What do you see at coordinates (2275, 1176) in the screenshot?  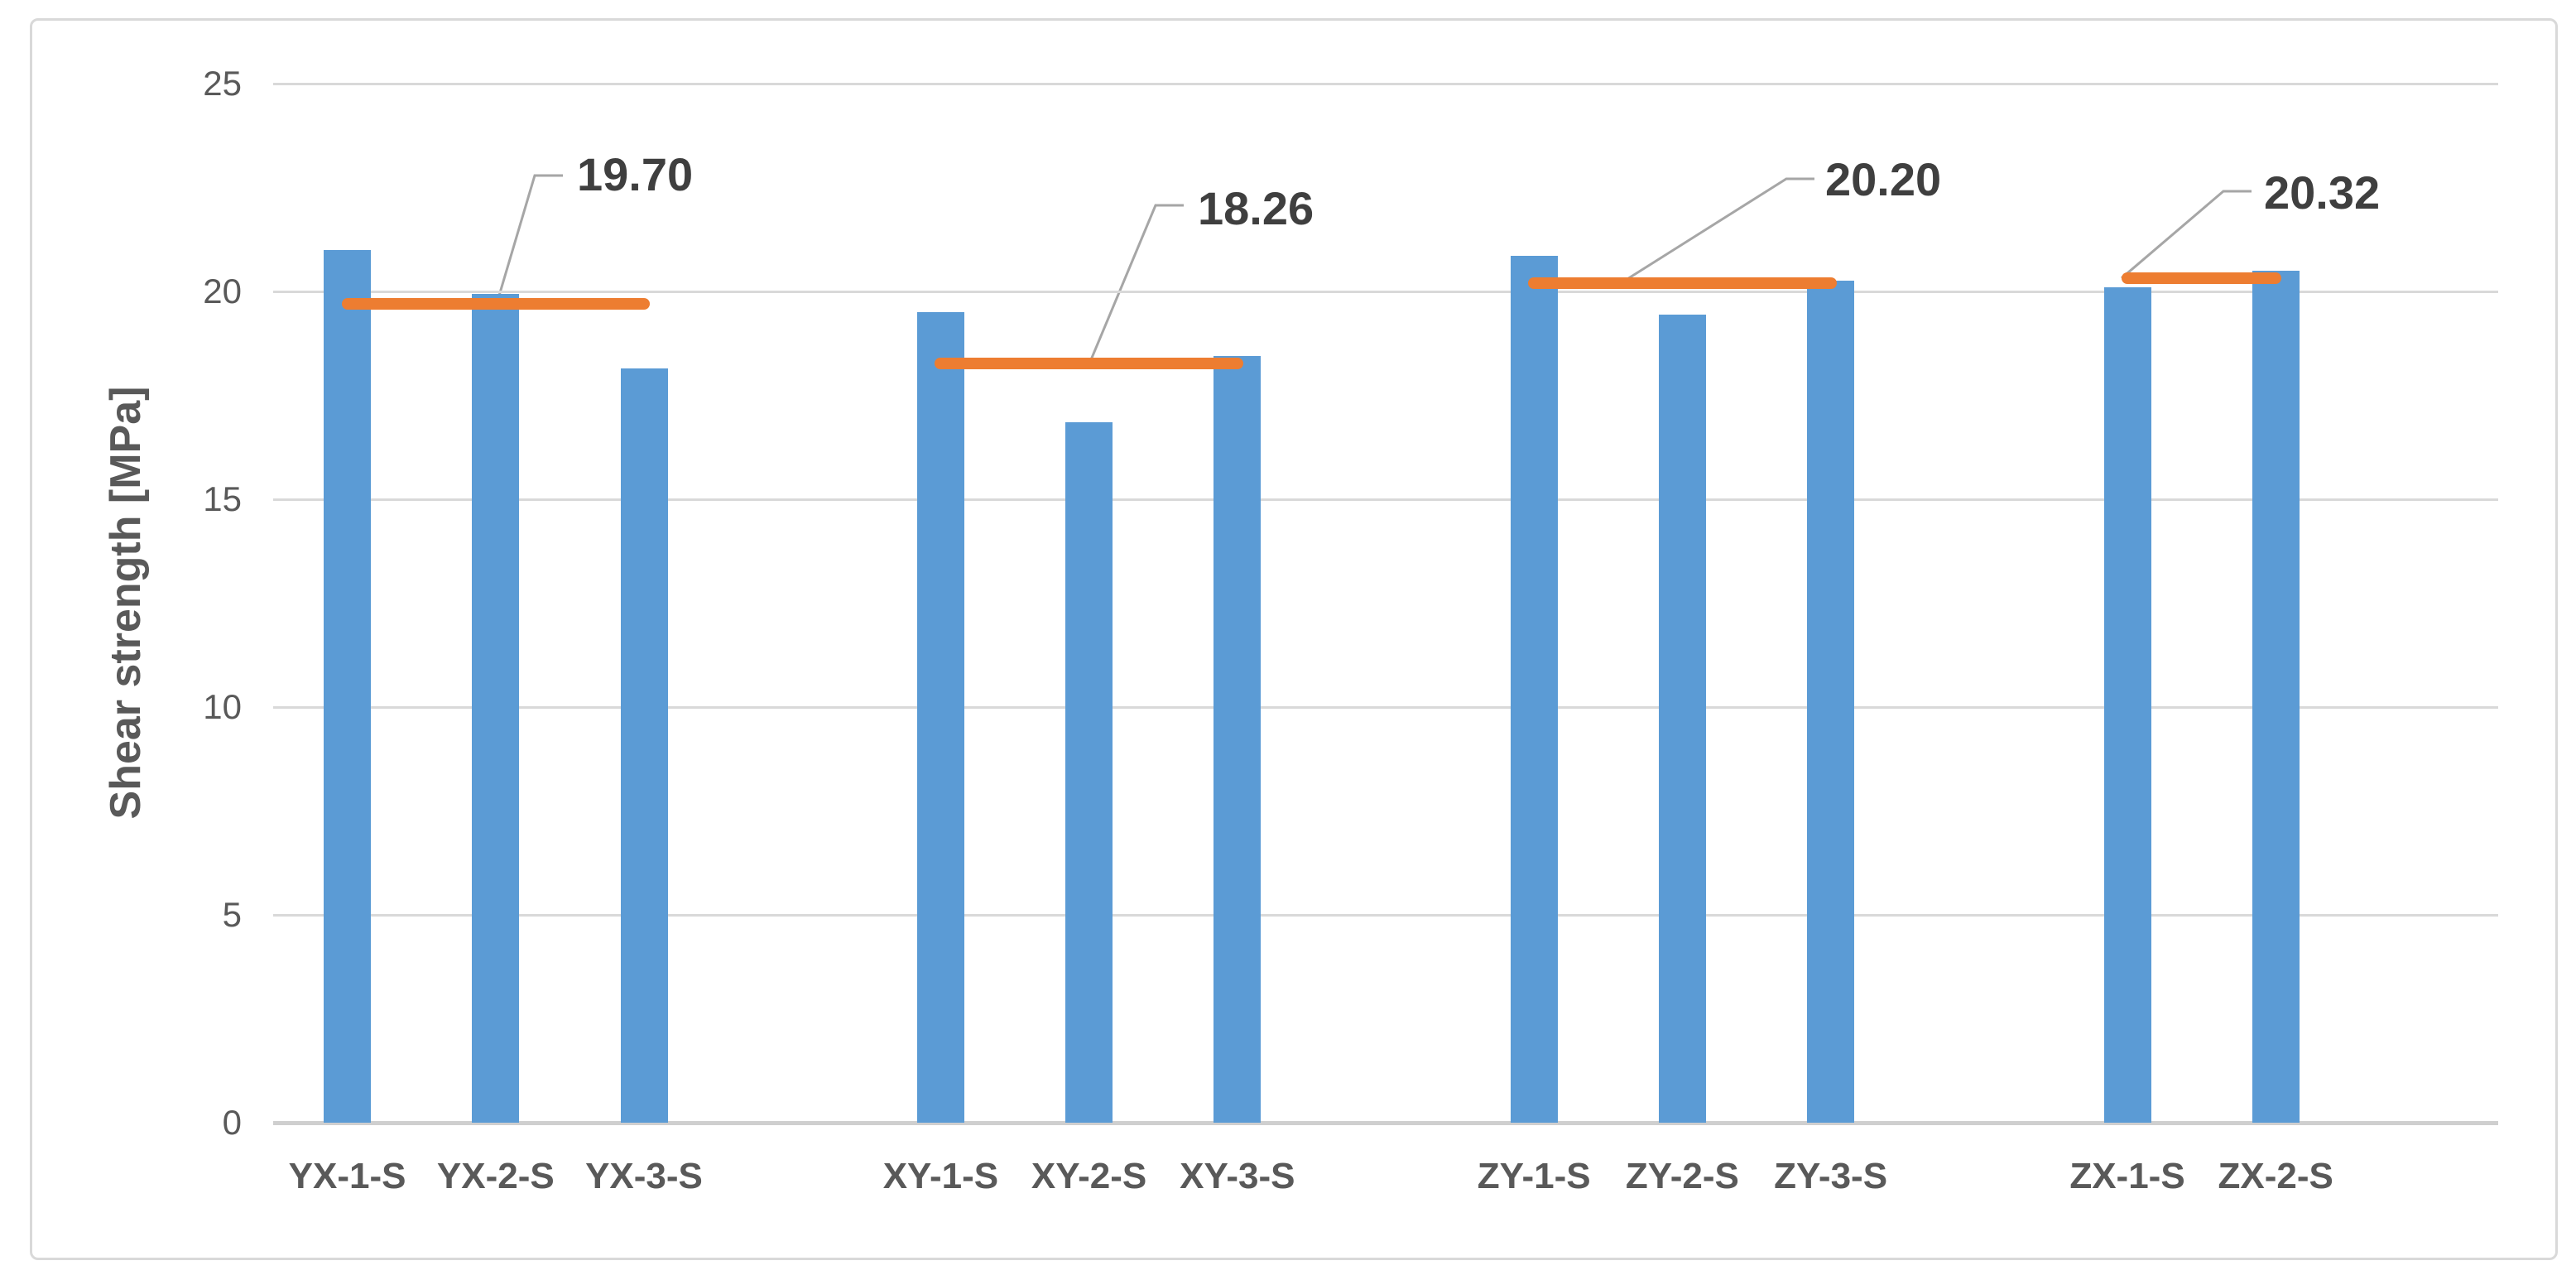 I see `category-label: ZX-2-S` at bounding box center [2275, 1176].